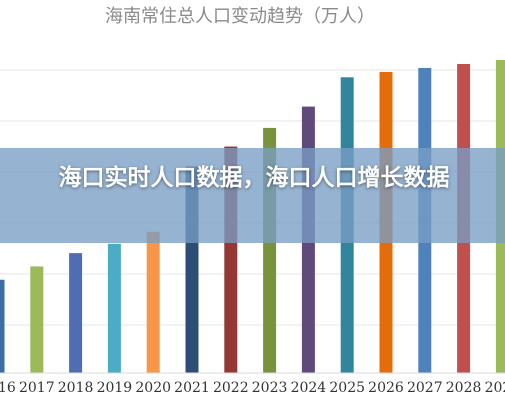 The image size is (505, 400). What do you see at coordinates (114, 308) in the screenshot?
I see `bar-2019` at bounding box center [114, 308].